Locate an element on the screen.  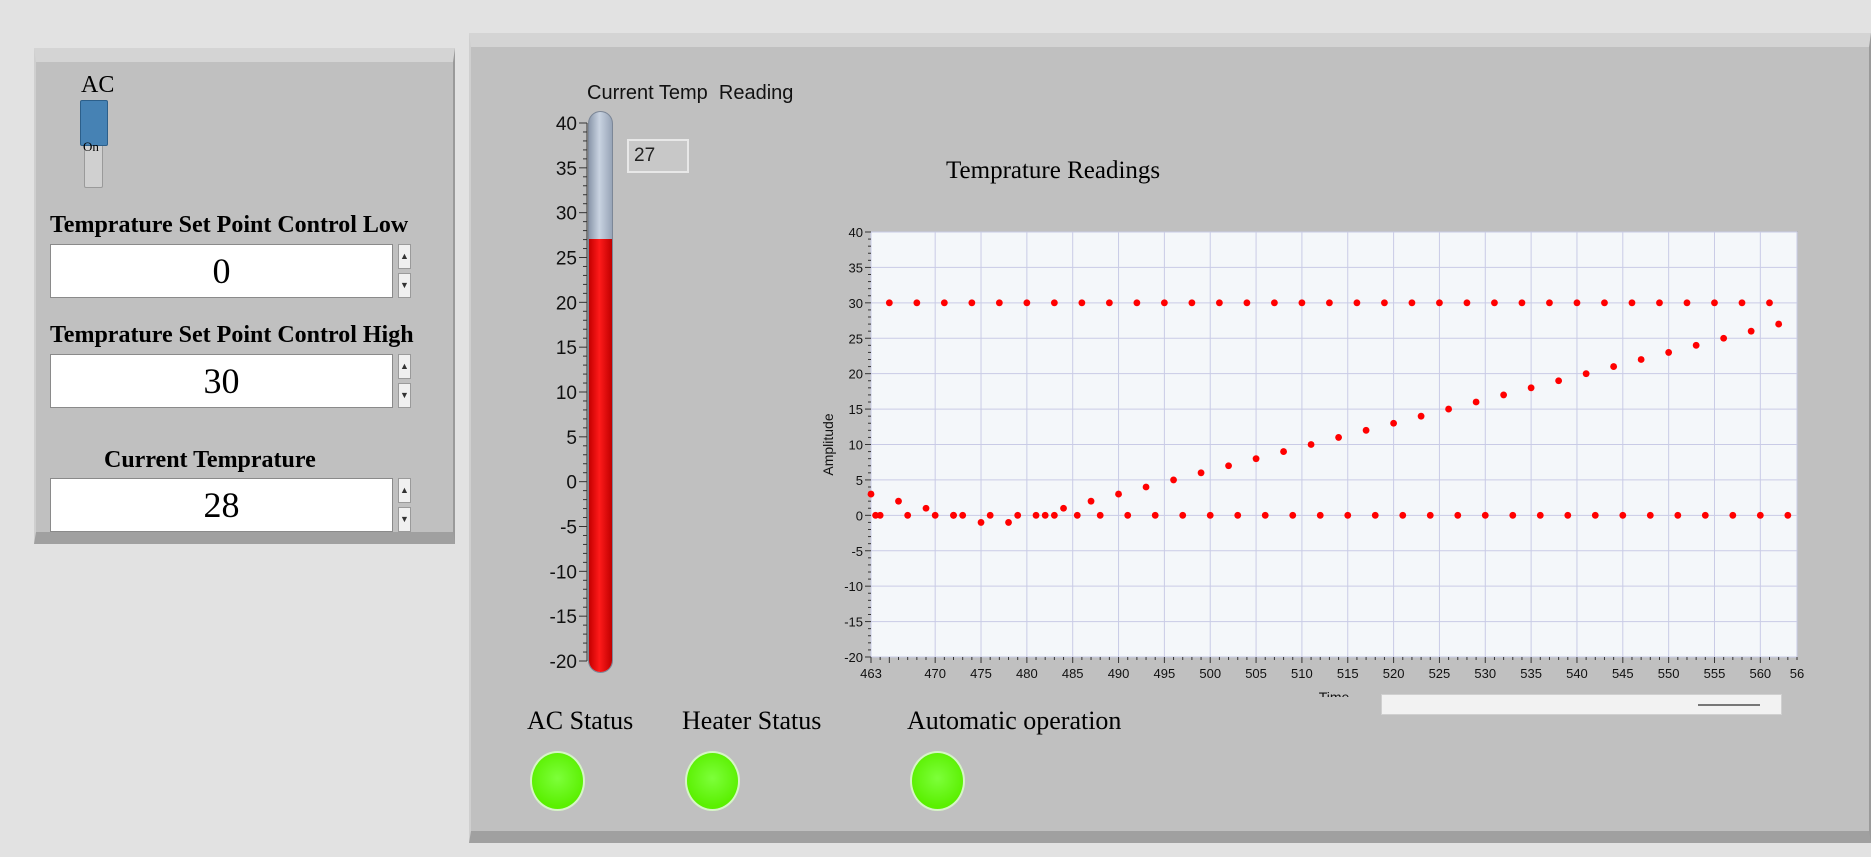
chart-scrollbar is located at coordinates (1581, 704).